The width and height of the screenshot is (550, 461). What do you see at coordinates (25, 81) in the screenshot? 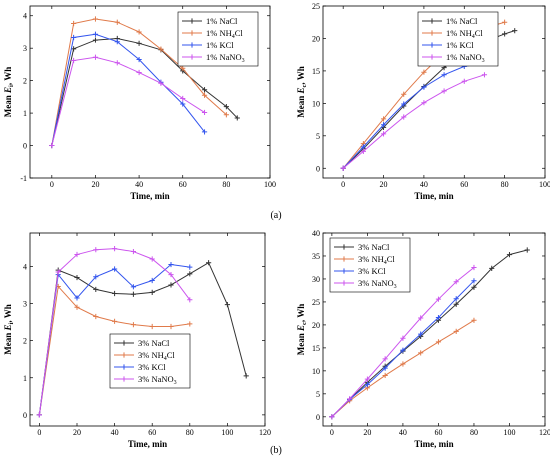
I see `y-tick-label: 2` at bounding box center [25, 81].